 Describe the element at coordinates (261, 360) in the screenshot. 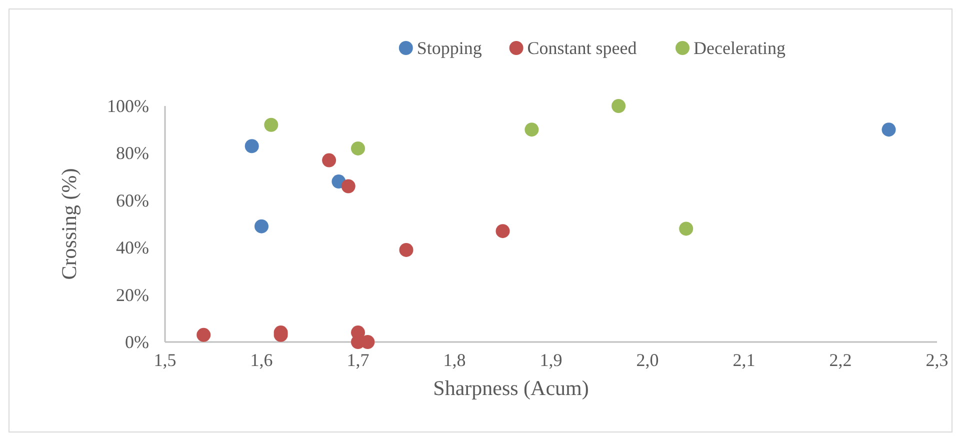

I see `x-tick-label: 1,6` at that location.